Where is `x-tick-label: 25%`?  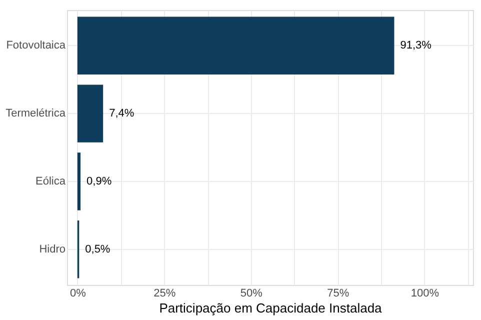 x-tick-label: 25% is located at coordinates (165, 294).